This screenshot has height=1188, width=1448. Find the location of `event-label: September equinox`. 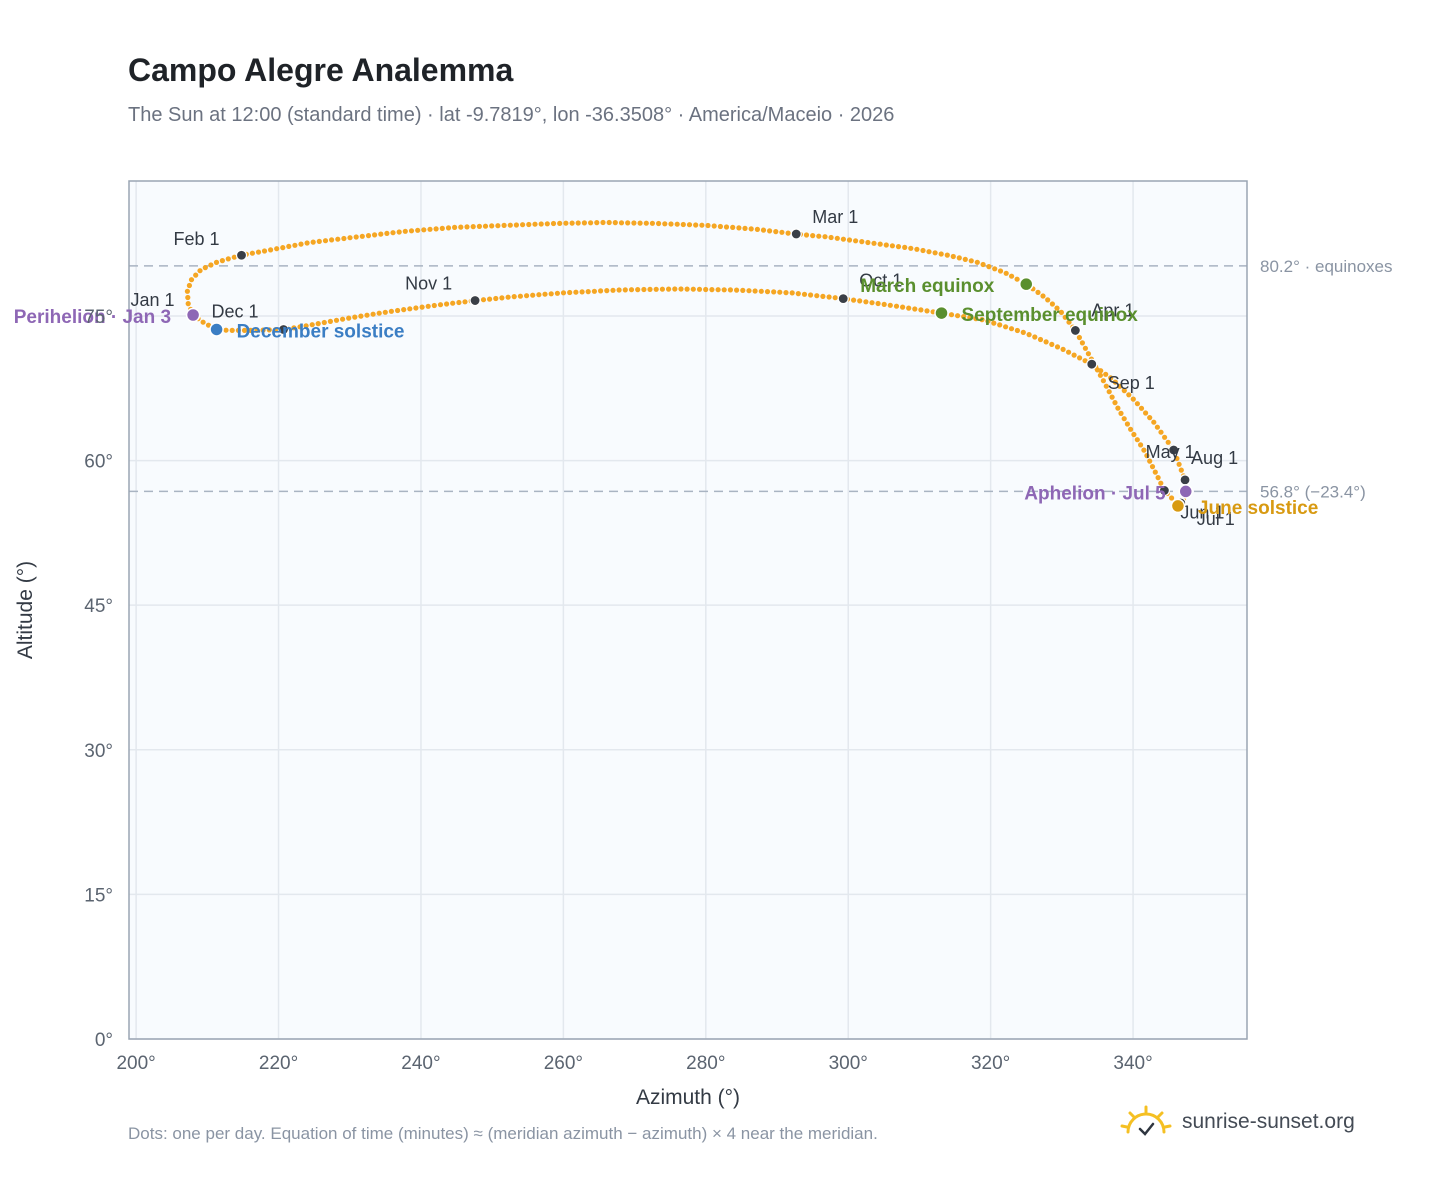

event-label: September equinox is located at coordinates (1050, 315).